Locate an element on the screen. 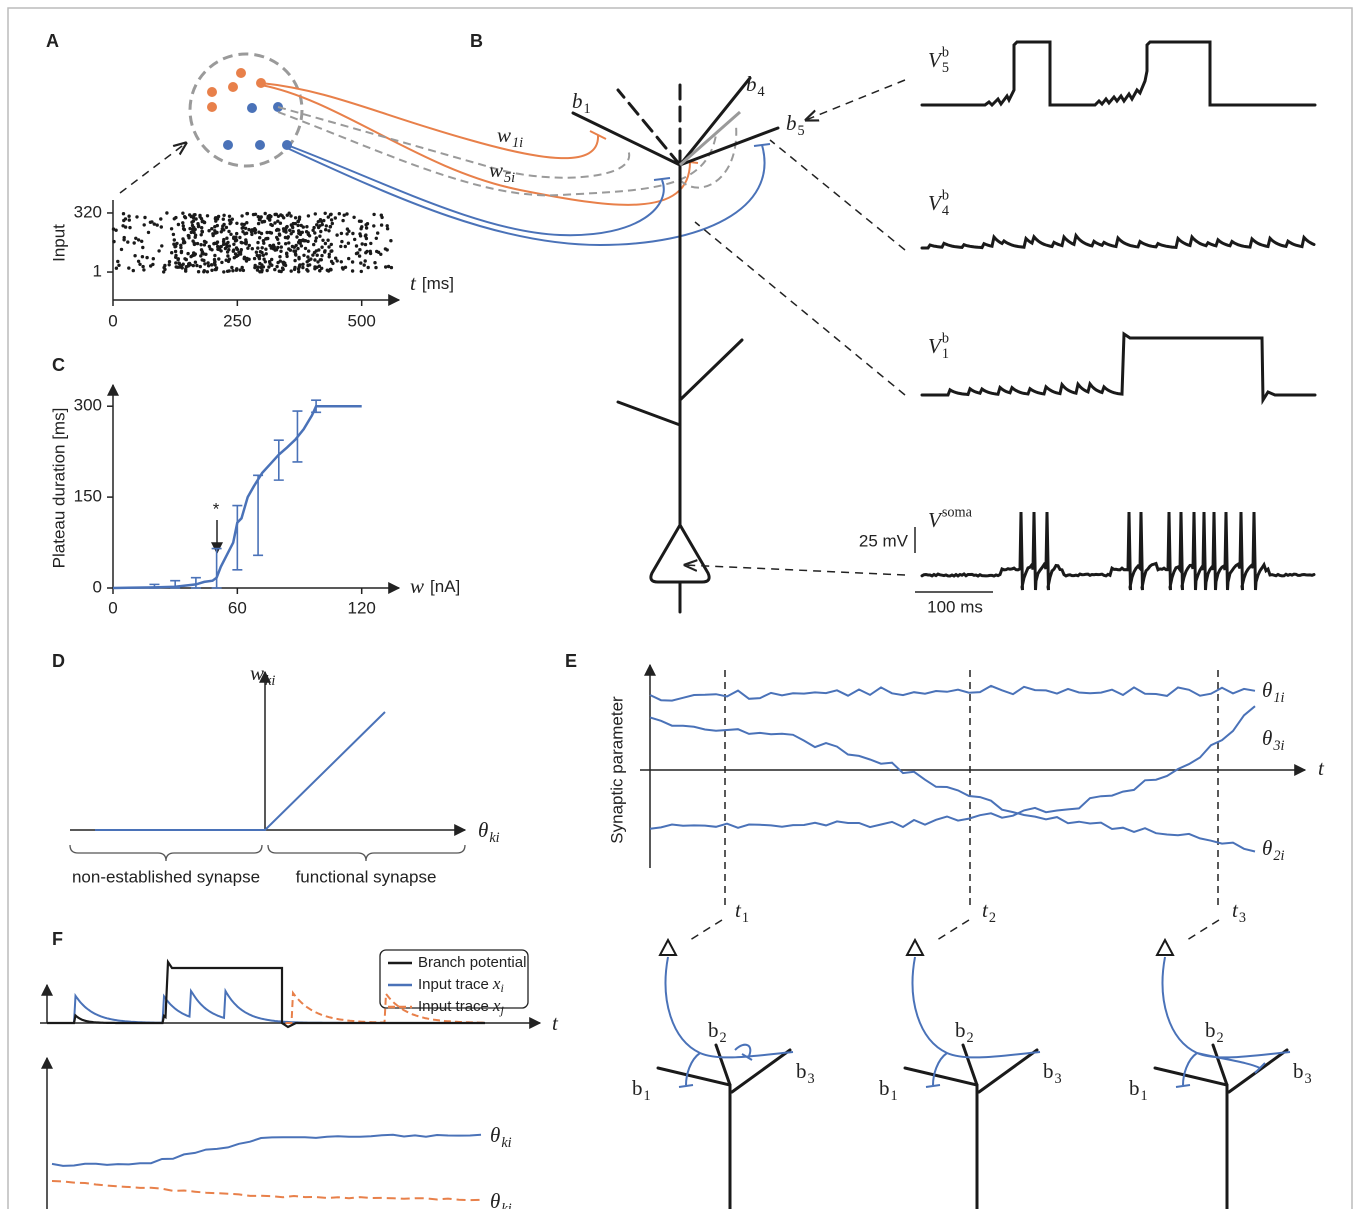  x-tick-label: 120 is located at coordinates (362, 607).